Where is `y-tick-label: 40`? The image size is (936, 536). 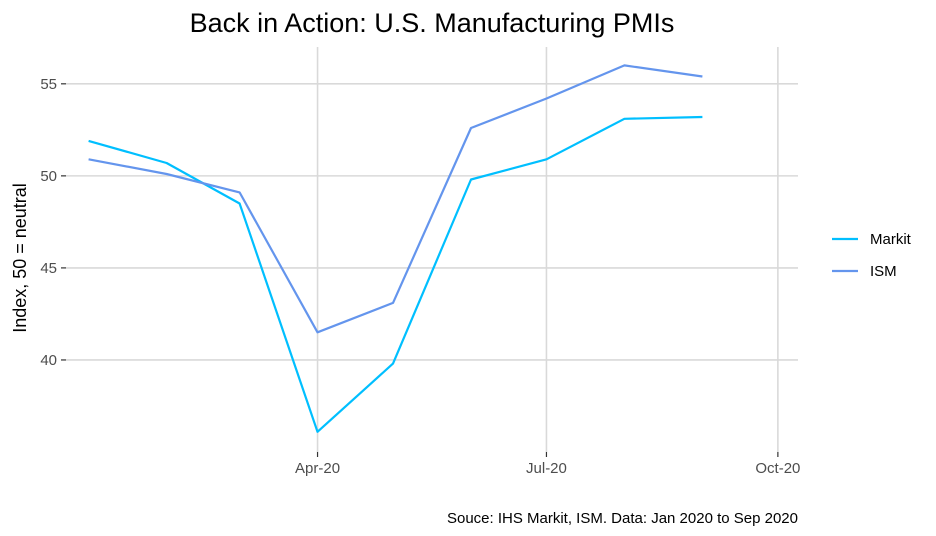 y-tick-label: 40 is located at coordinates (48, 360).